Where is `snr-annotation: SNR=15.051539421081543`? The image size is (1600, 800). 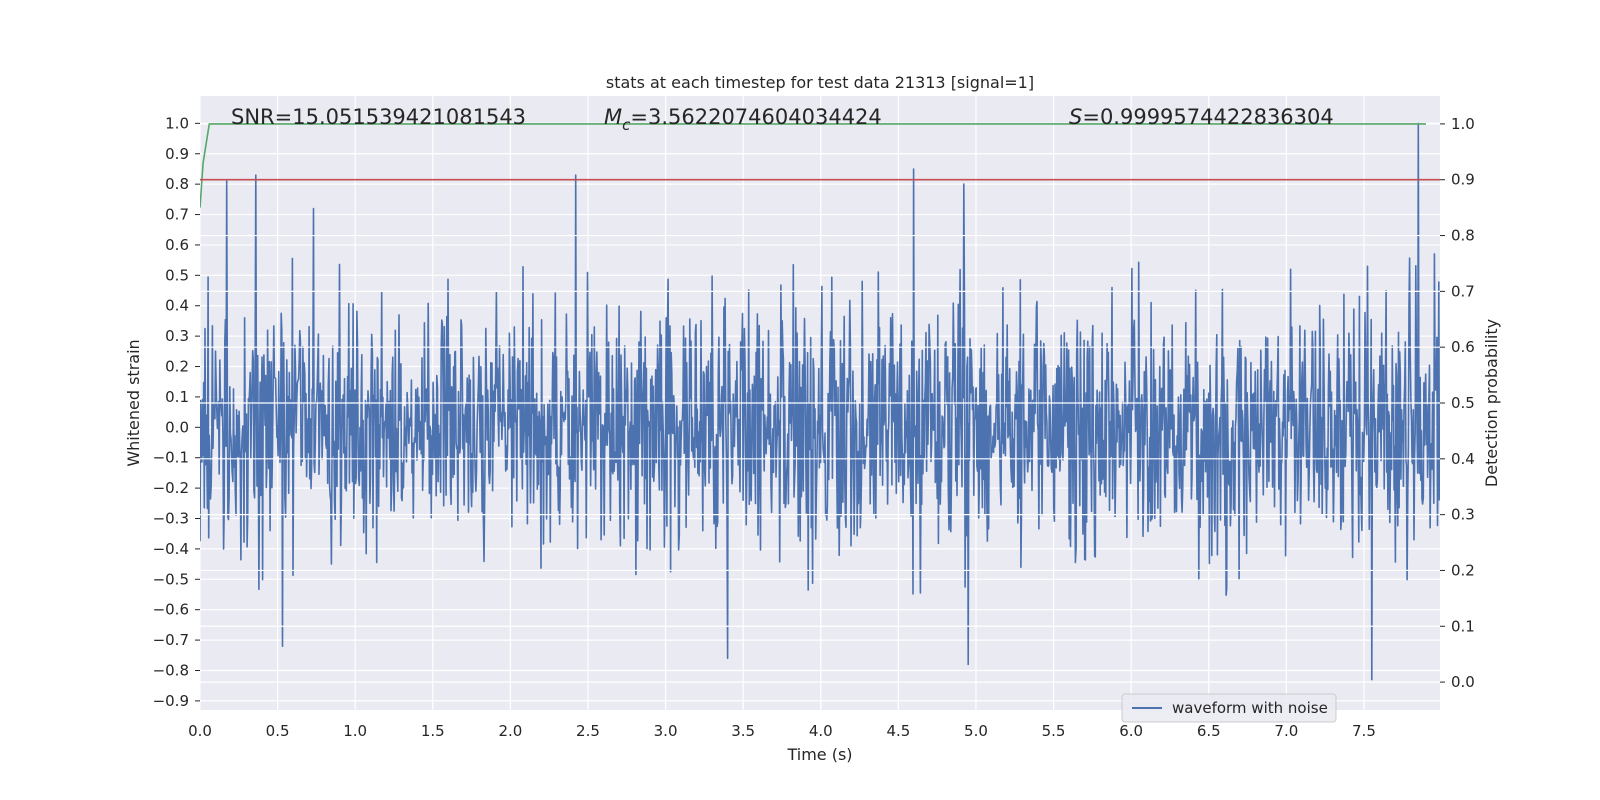 snr-annotation: SNR=15.051539421081543 is located at coordinates (378, 117).